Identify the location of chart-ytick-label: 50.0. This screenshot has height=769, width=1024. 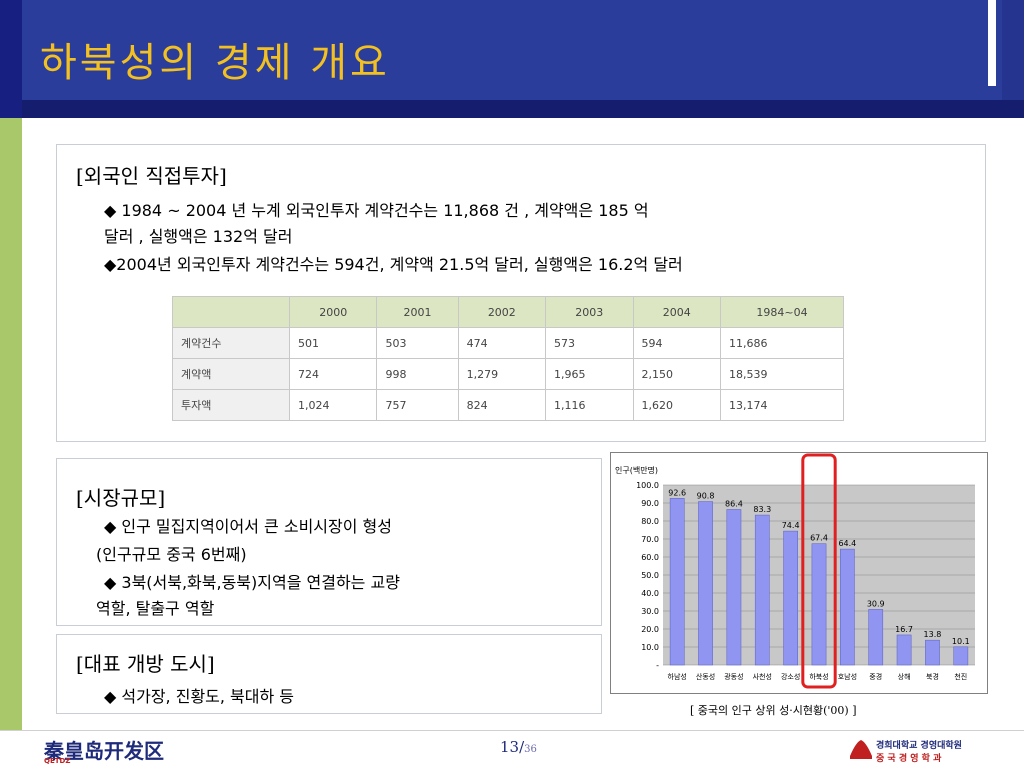
(650, 575).